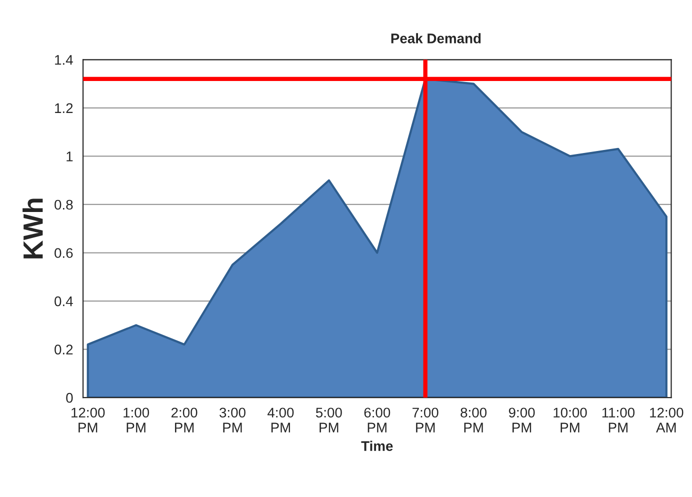 This screenshot has width=692, height=497. What do you see at coordinates (64, 108) in the screenshot?
I see `y-tick-label: 1.2` at bounding box center [64, 108].